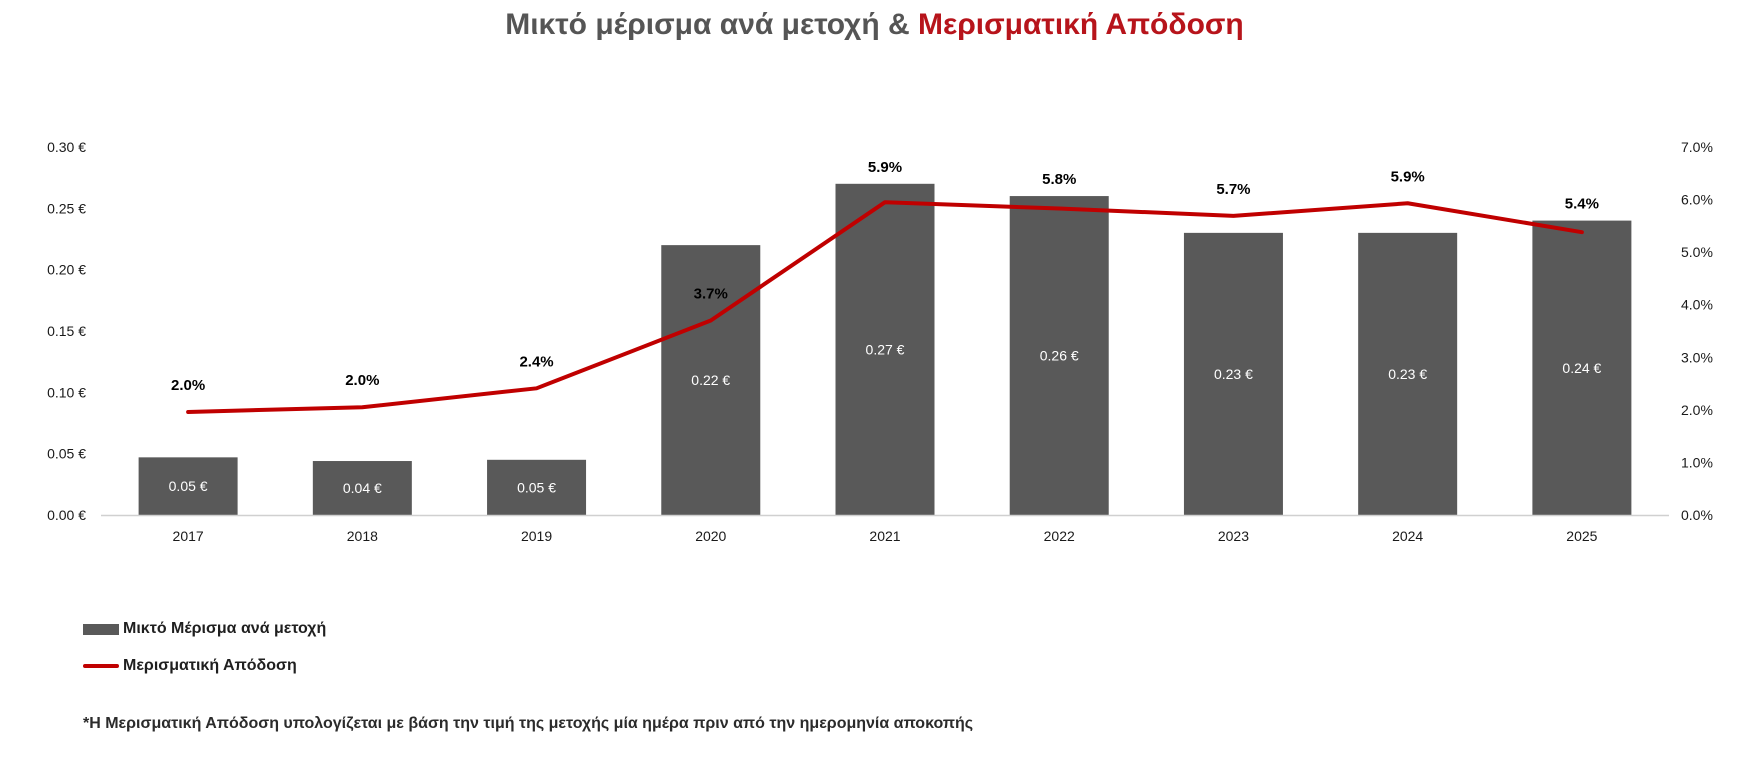 The height and width of the screenshot is (778, 1749). What do you see at coordinates (1697, 252) in the screenshot?
I see `right-axis-tick-label: 5.0%` at bounding box center [1697, 252].